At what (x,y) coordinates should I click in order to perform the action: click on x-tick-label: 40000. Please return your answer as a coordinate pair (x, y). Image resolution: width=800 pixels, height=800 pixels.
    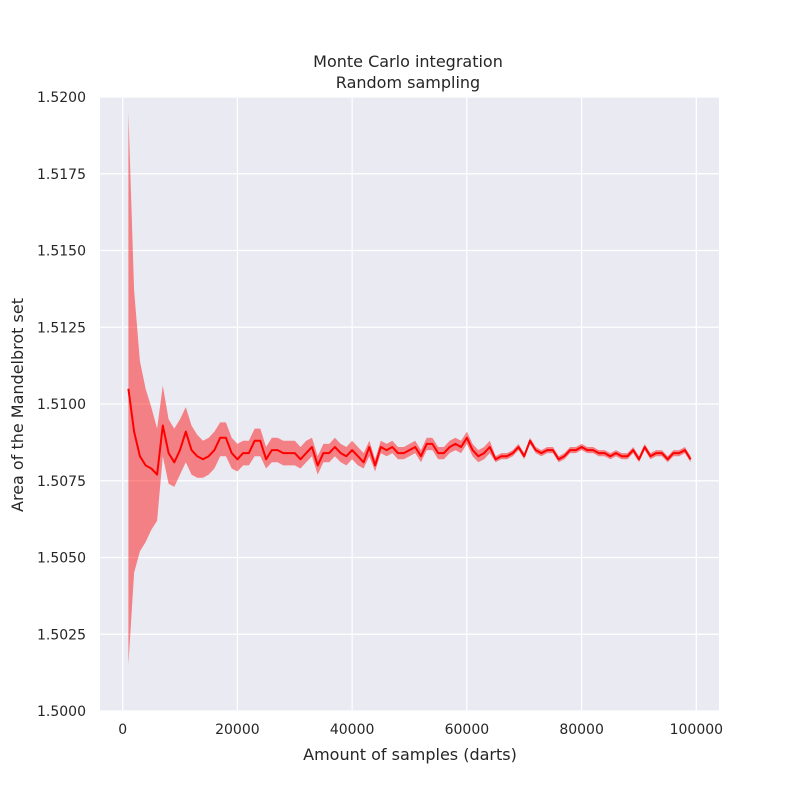
    Looking at the image, I should click on (352, 730).